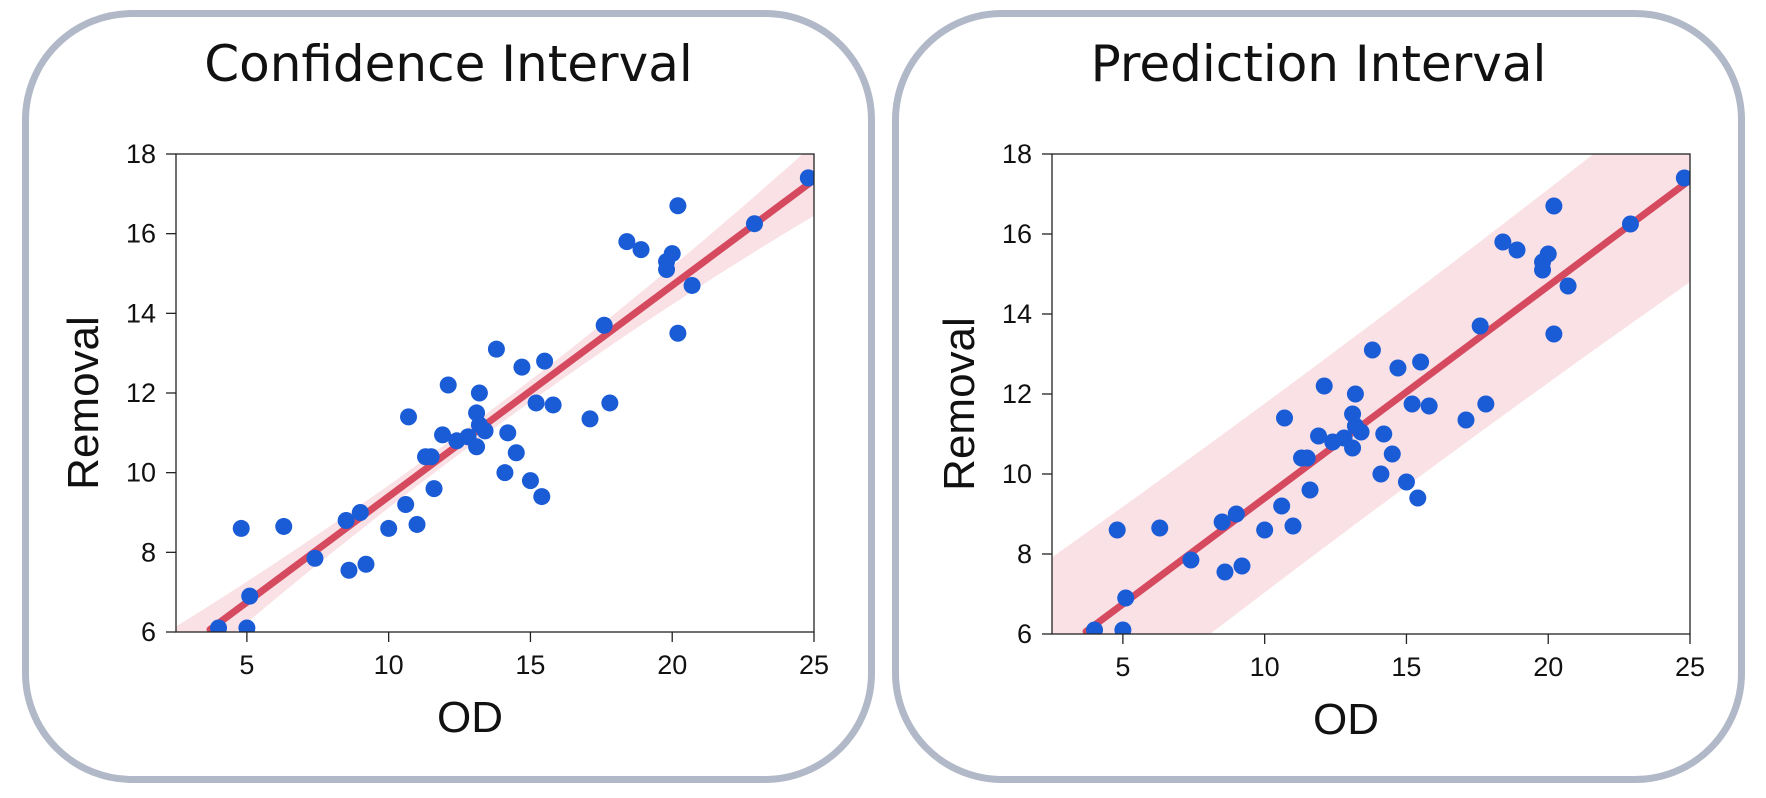  Describe the element at coordinates (1017, 474) in the screenshot. I see `y-tick-label: 10` at that location.